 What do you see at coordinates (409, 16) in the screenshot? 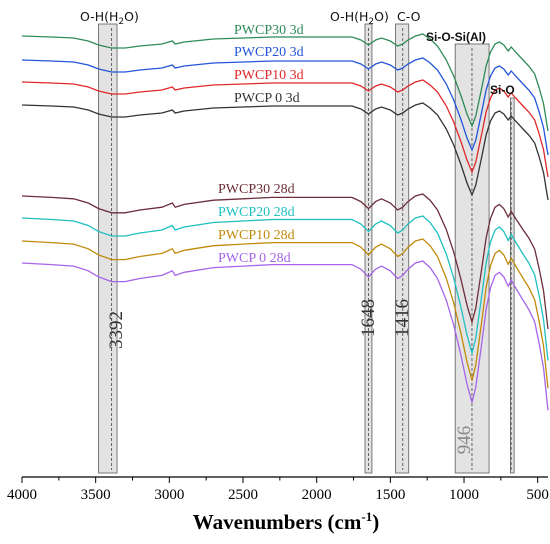
I see `band-header-label-2: C-O` at bounding box center [409, 16].